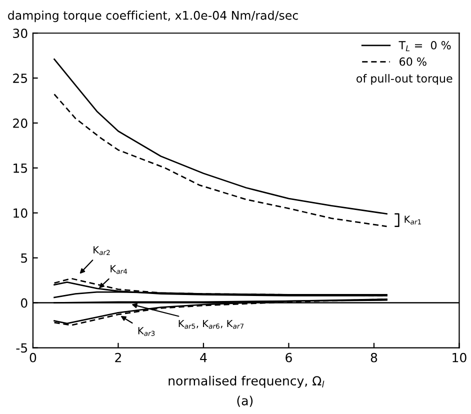  What do you see at coordinates (20, 123) in the screenshot?
I see `y-tick-label: 20` at bounding box center [20, 123].